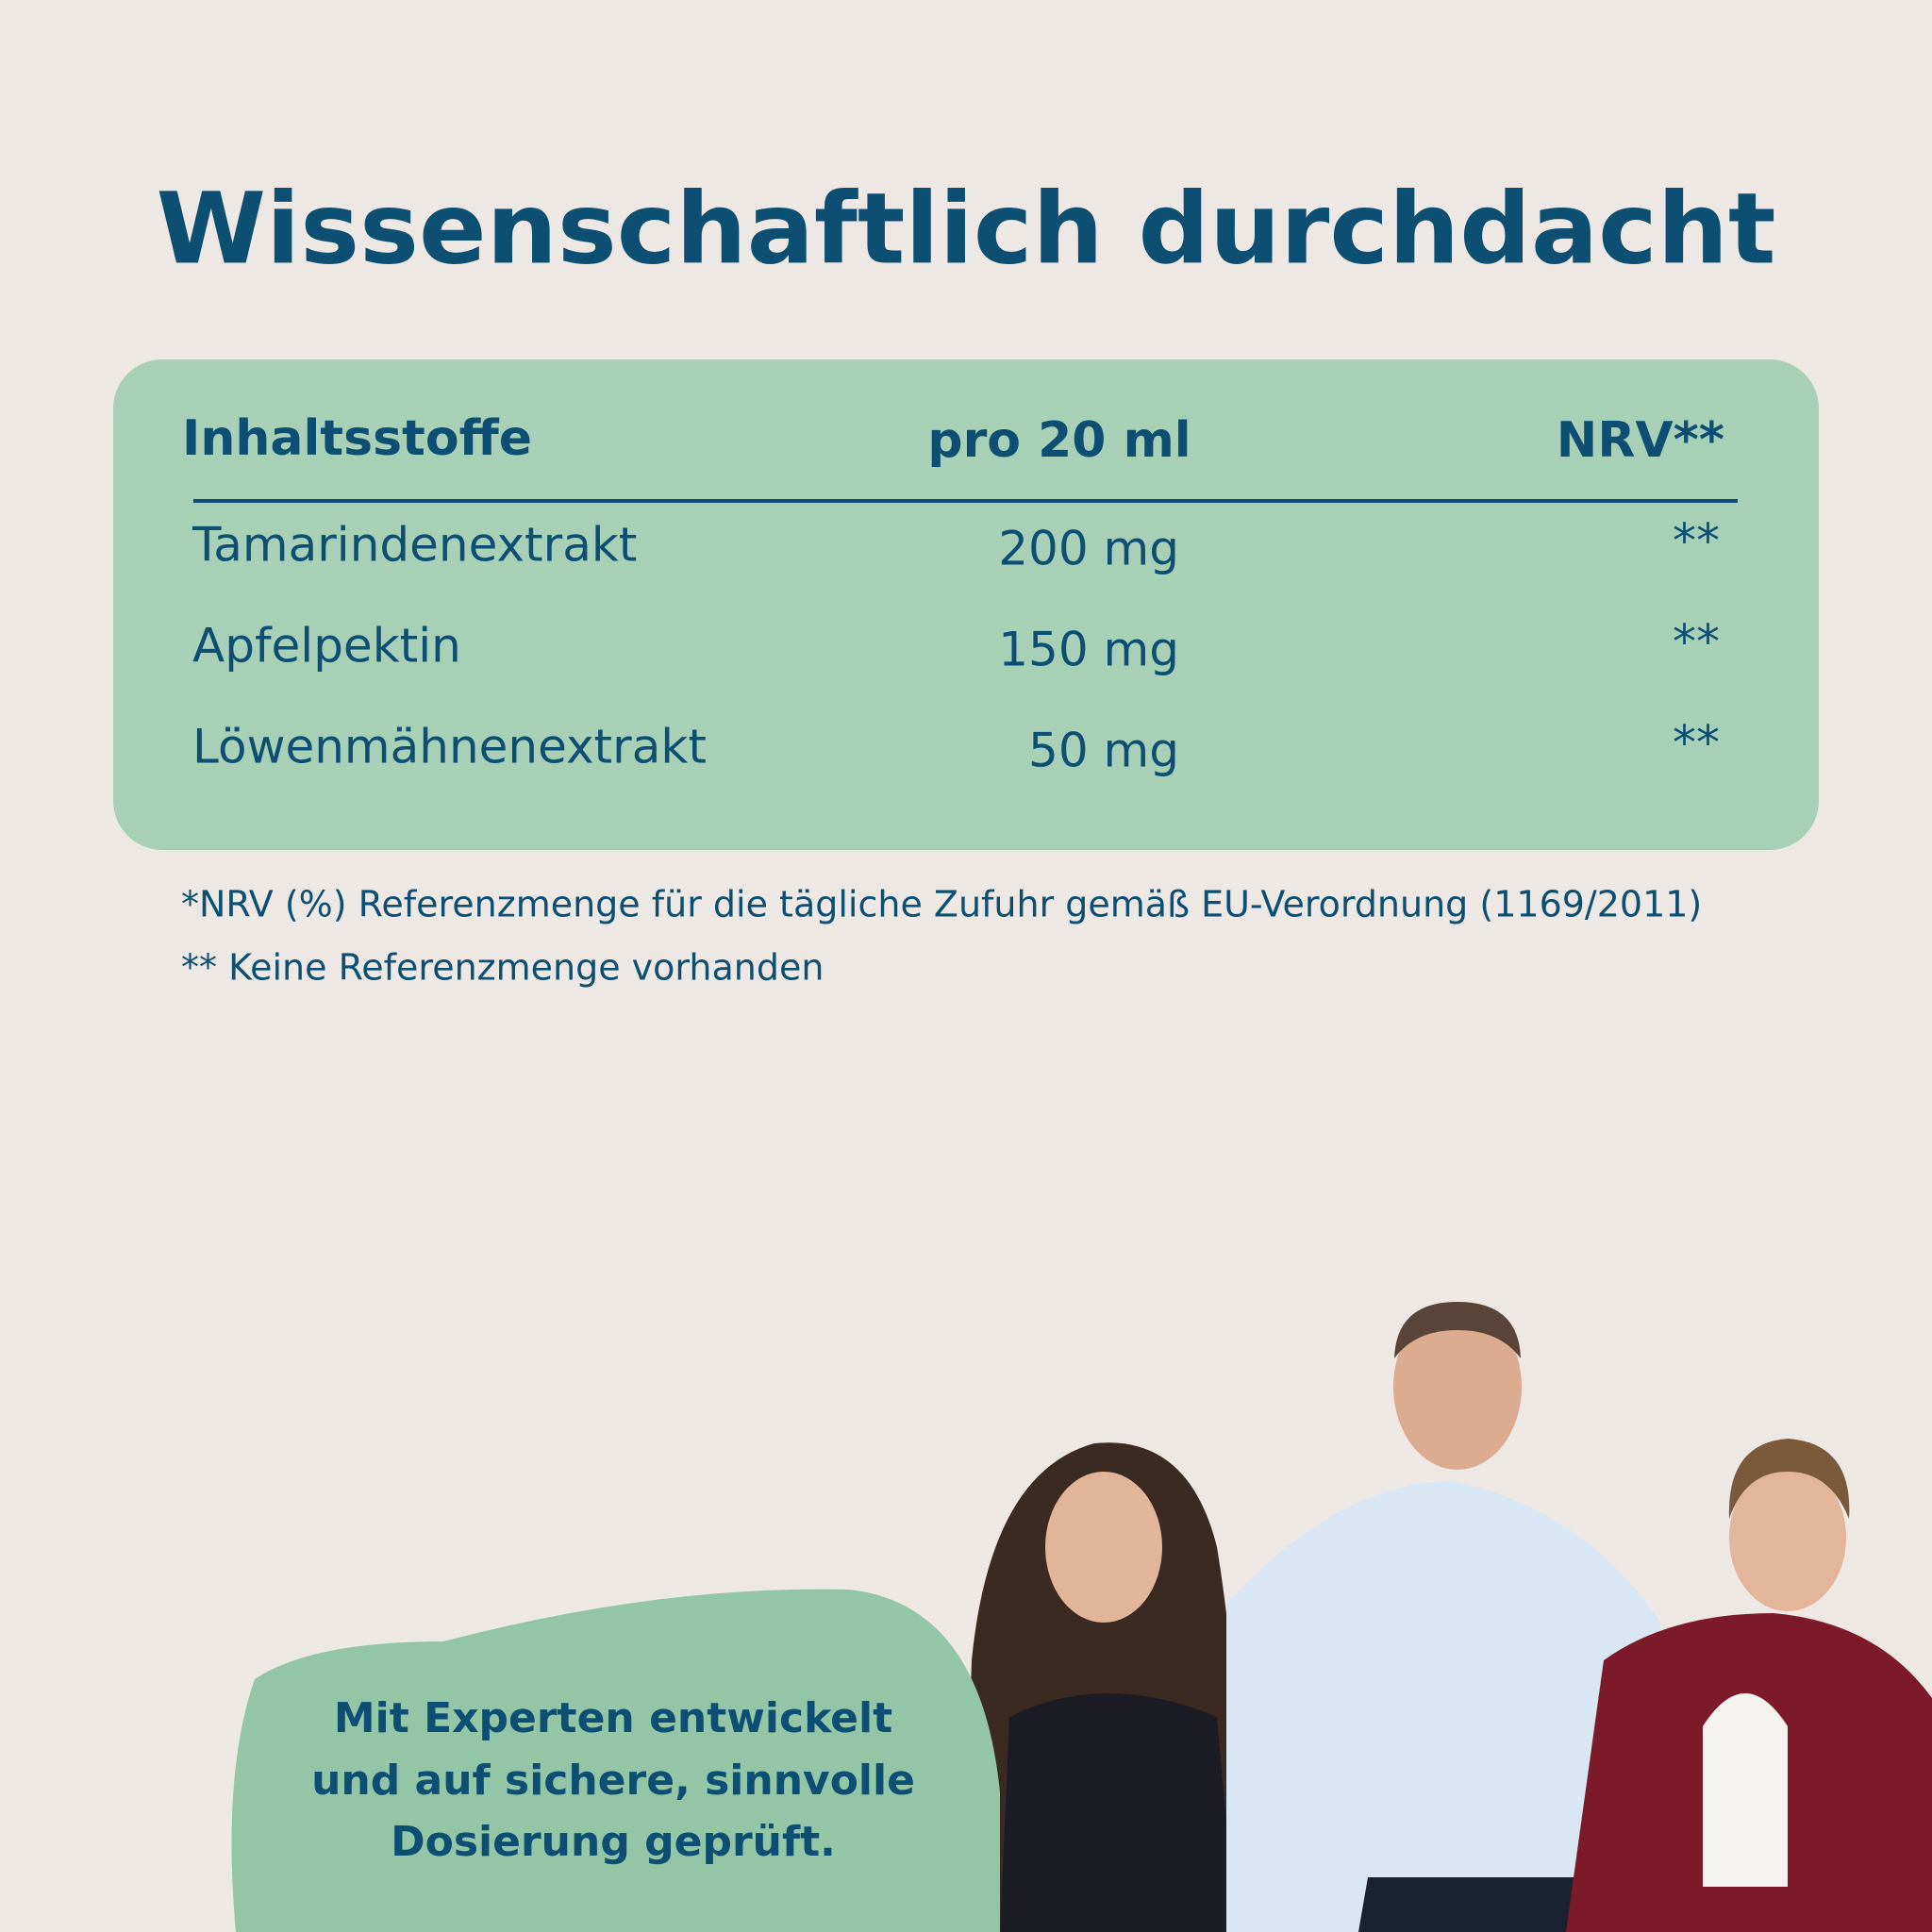 Image resolution: width=1932 pixels, height=1932 pixels. What do you see at coordinates (613, 1781) in the screenshot?
I see `callout-text: und auf sichere, sinnvolle` at bounding box center [613, 1781].